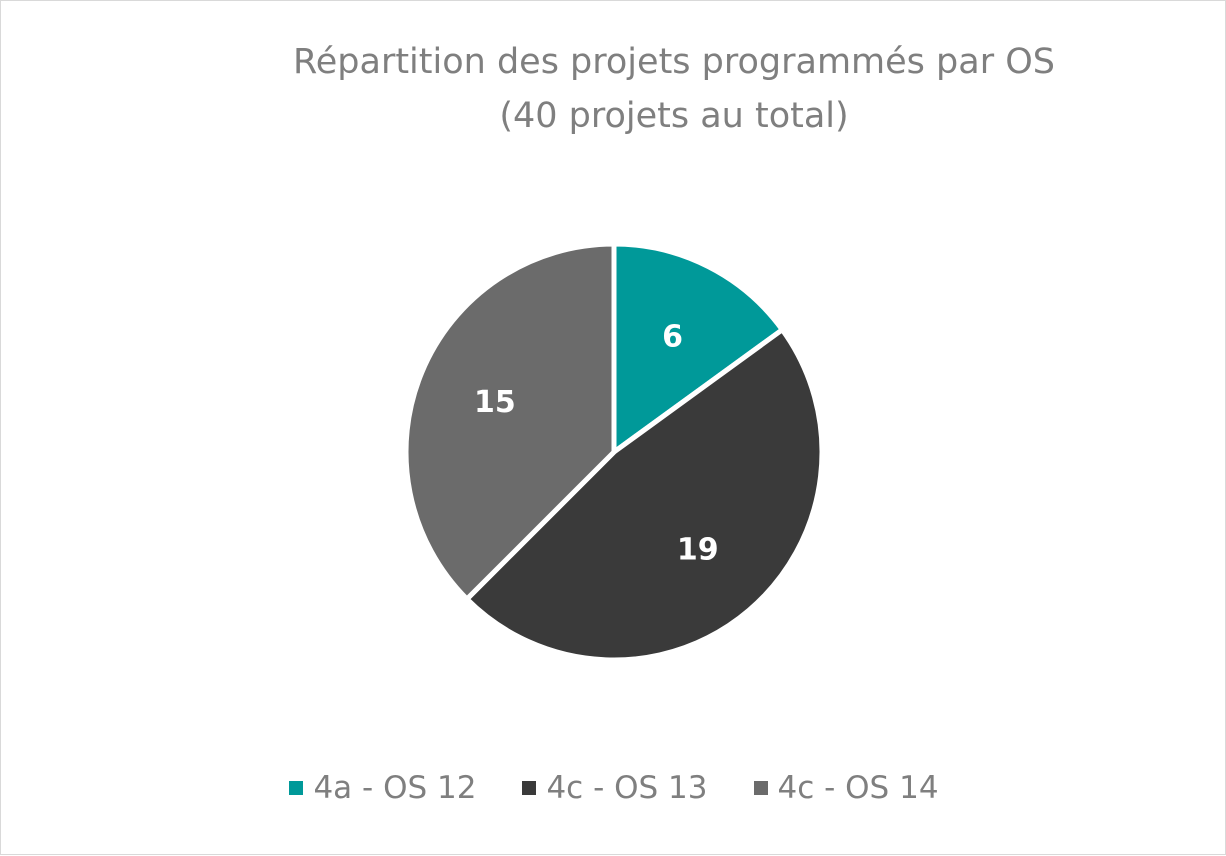 The image size is (1226, 856). What do you see at coordinates (395, 788) in the screenshot?
I see `legend-label-1: 4a - OS 12` at bounding box center [395, 788].